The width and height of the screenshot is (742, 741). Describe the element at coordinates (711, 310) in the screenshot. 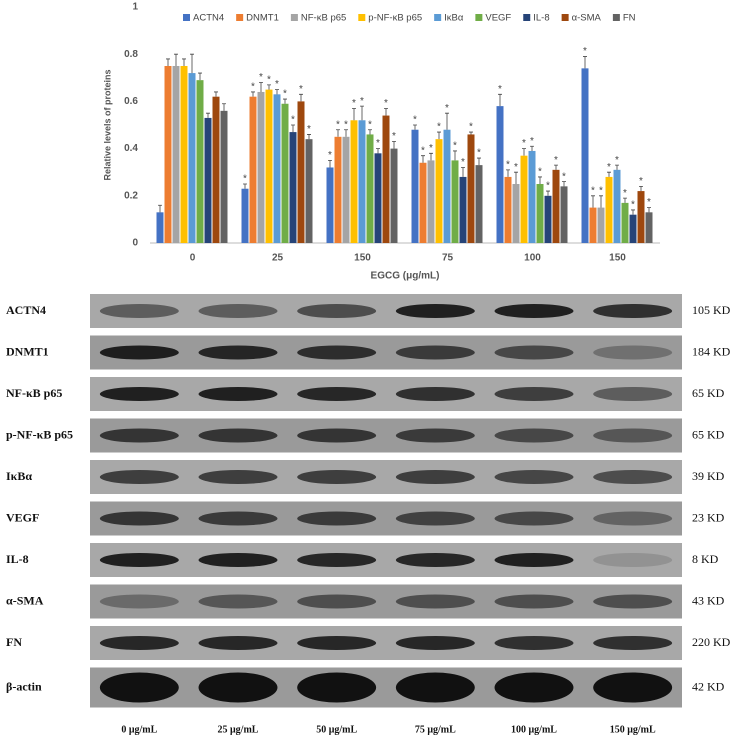

I see `blot-size-label: 105 KD` at that location.